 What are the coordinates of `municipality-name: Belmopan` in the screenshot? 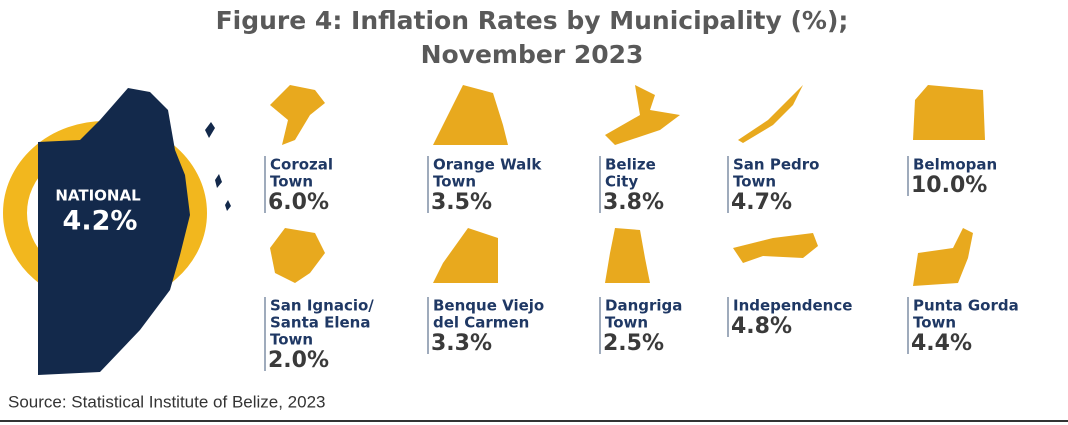 It's located at (955, 165).